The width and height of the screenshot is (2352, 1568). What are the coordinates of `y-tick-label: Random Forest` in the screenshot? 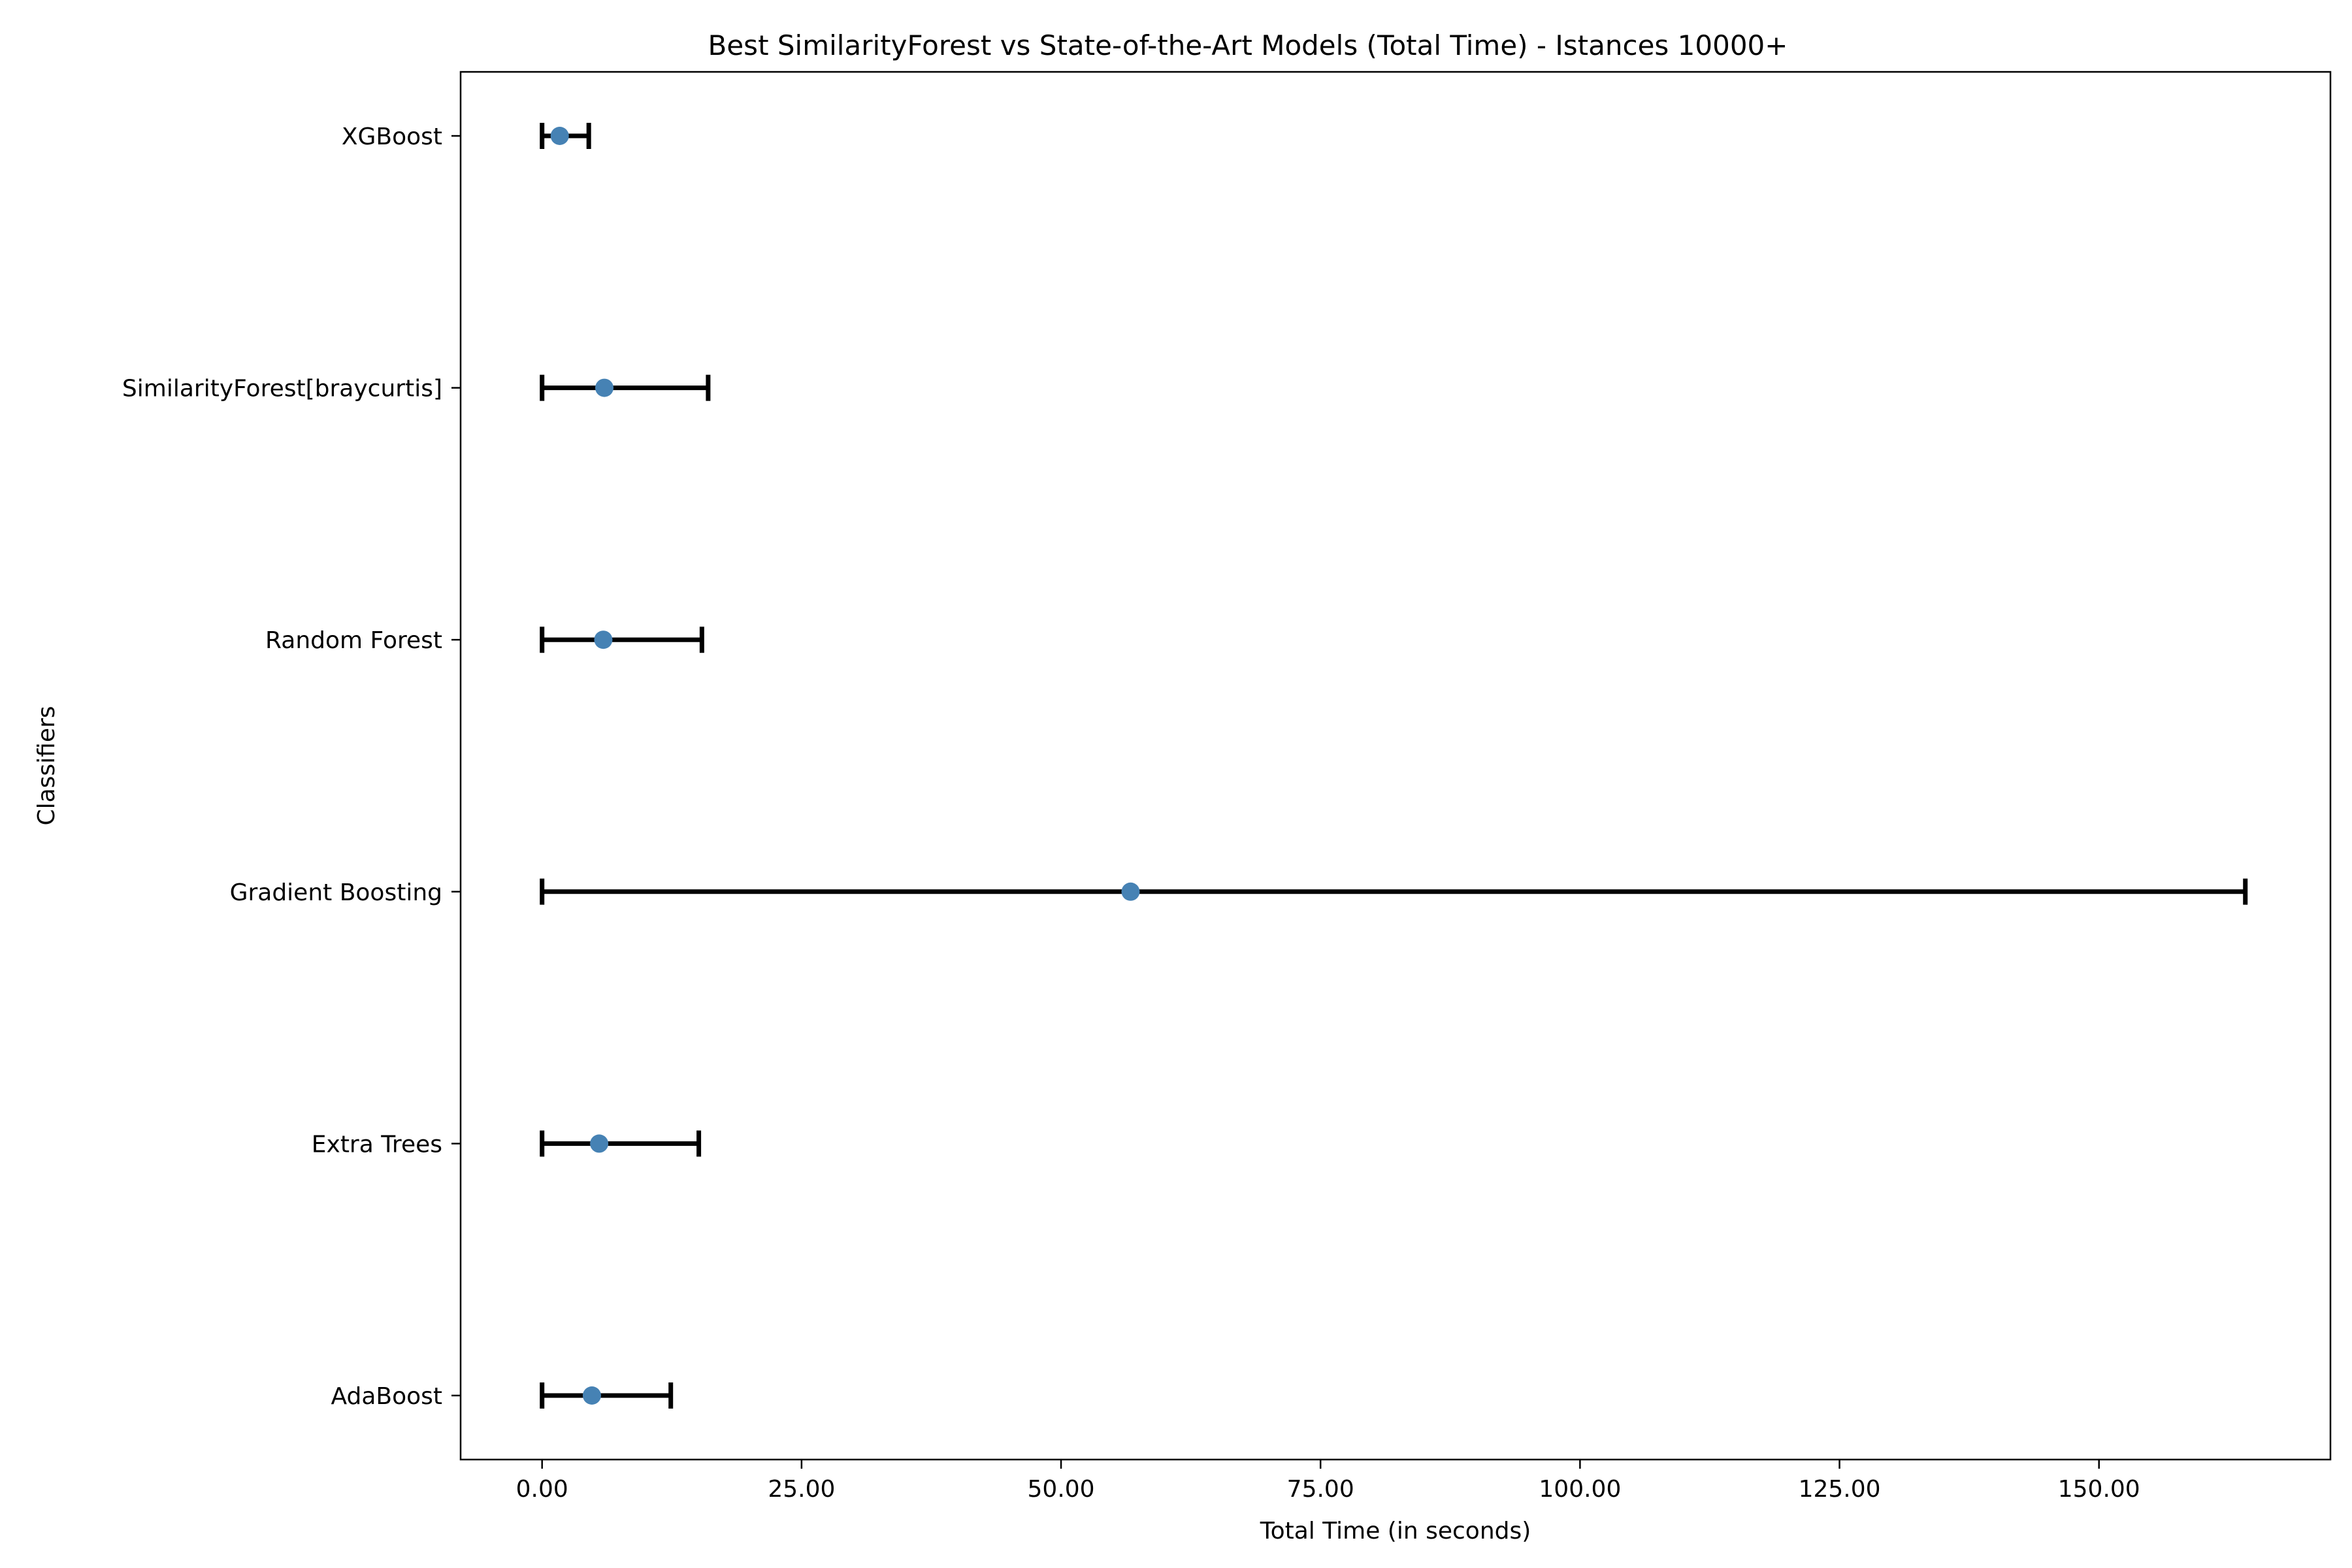 It's located at (353, 640).